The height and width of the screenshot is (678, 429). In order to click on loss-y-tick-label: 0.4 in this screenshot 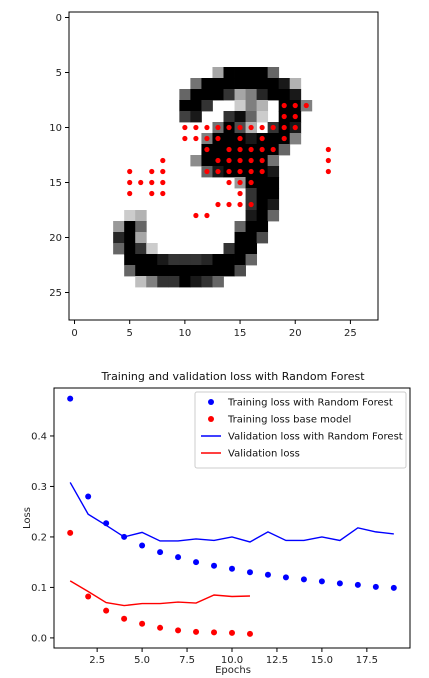, I will do `click(39, 436)`.